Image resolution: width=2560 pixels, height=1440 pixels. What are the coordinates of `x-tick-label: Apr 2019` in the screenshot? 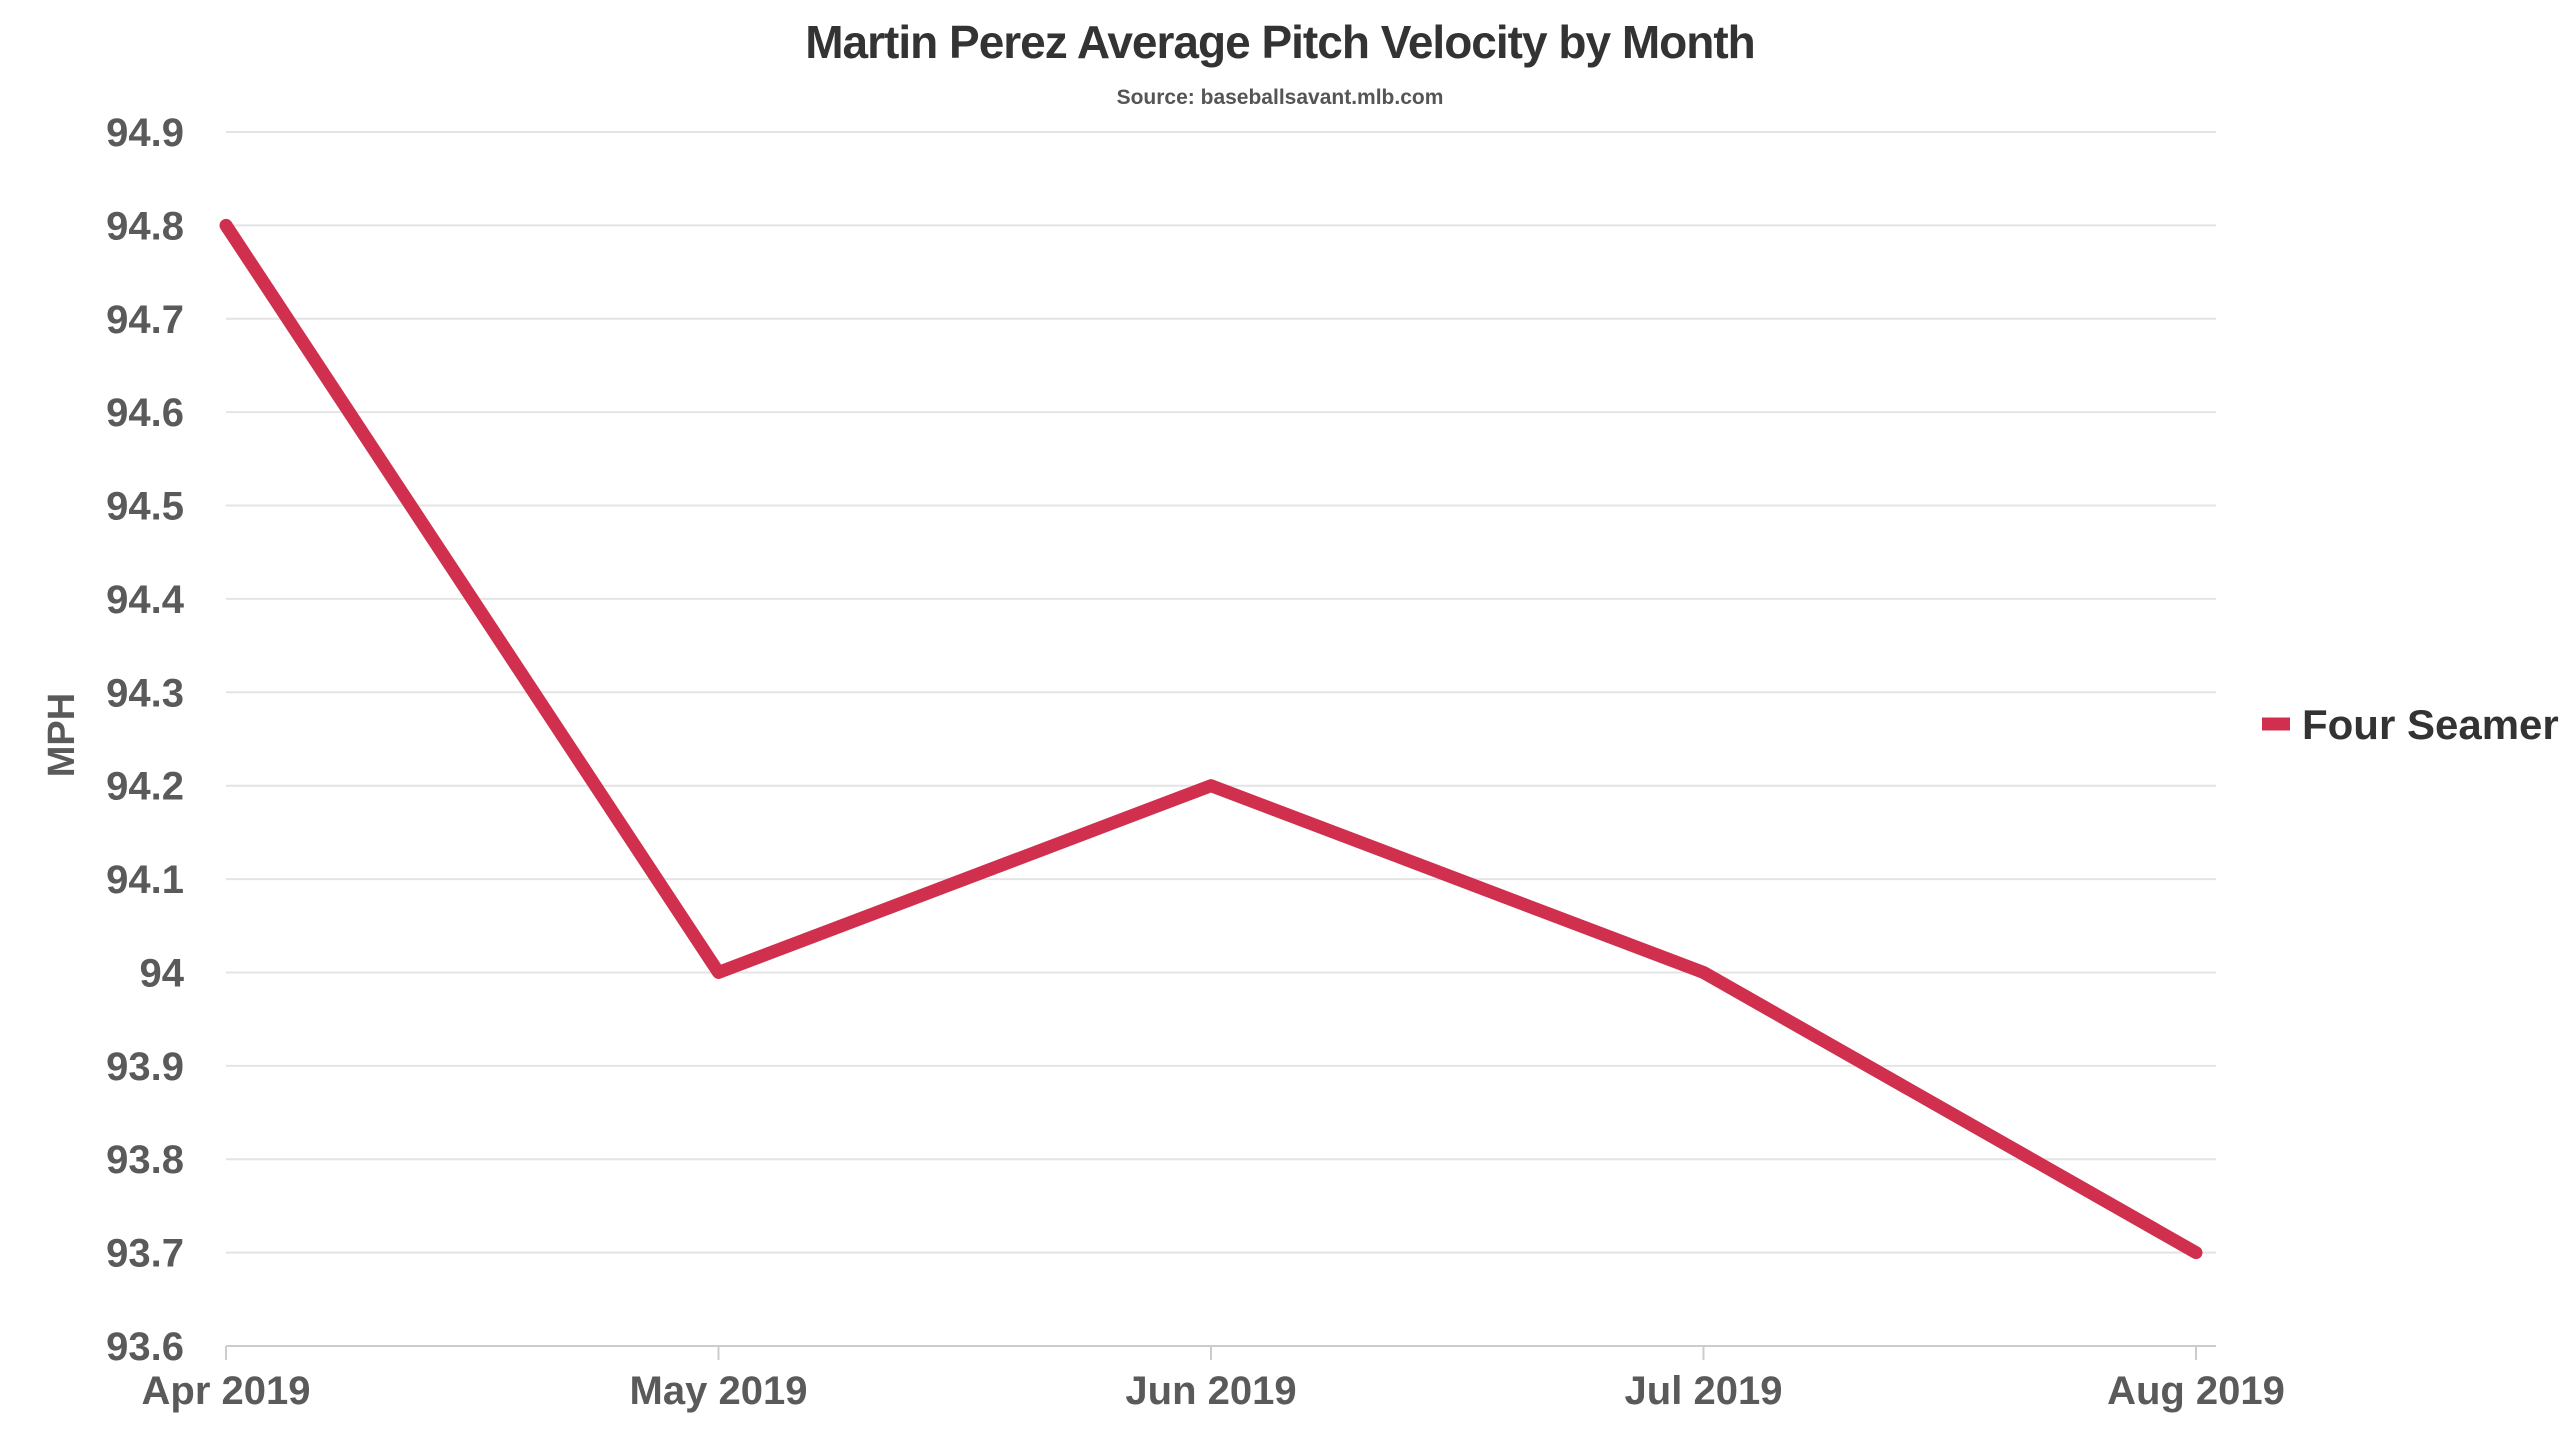 It's located at (226, 1391).